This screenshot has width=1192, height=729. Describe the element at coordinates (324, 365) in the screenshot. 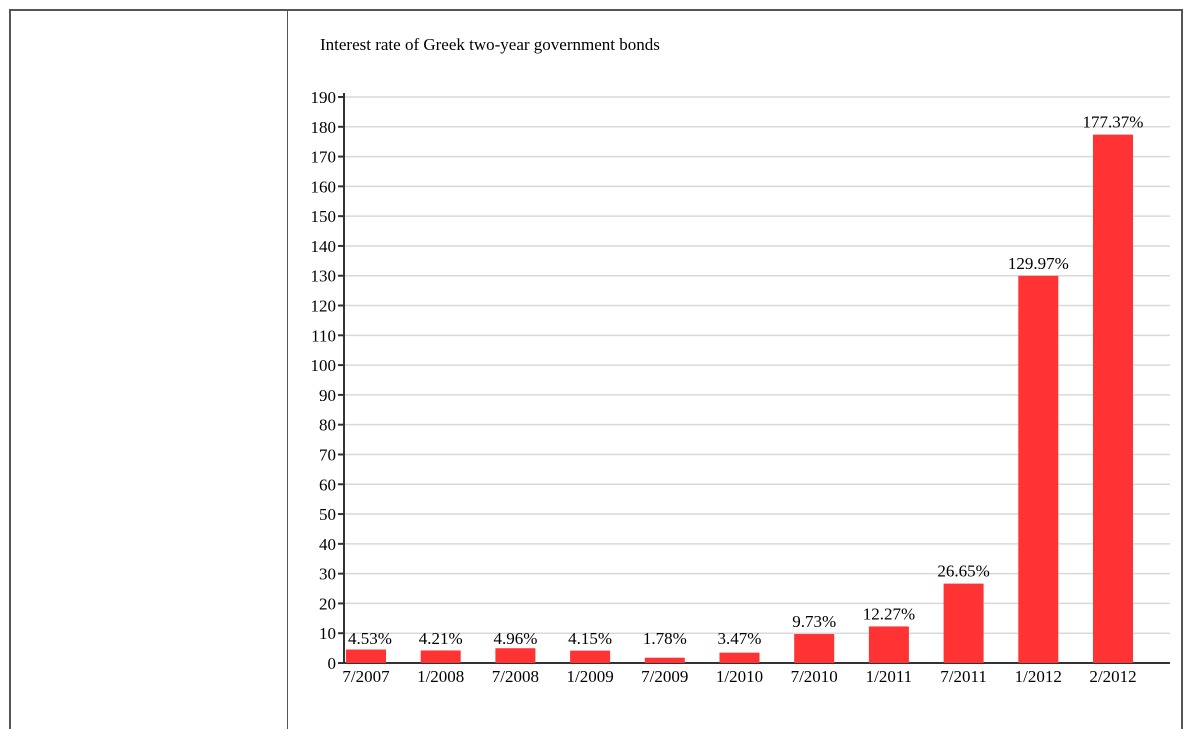

I see `y-tick-label: 100` at that location.